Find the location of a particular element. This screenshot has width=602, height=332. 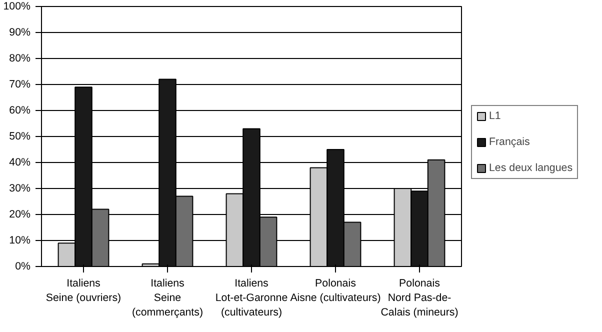

y-tick-label: 30% is located at coordinates (20, 188).